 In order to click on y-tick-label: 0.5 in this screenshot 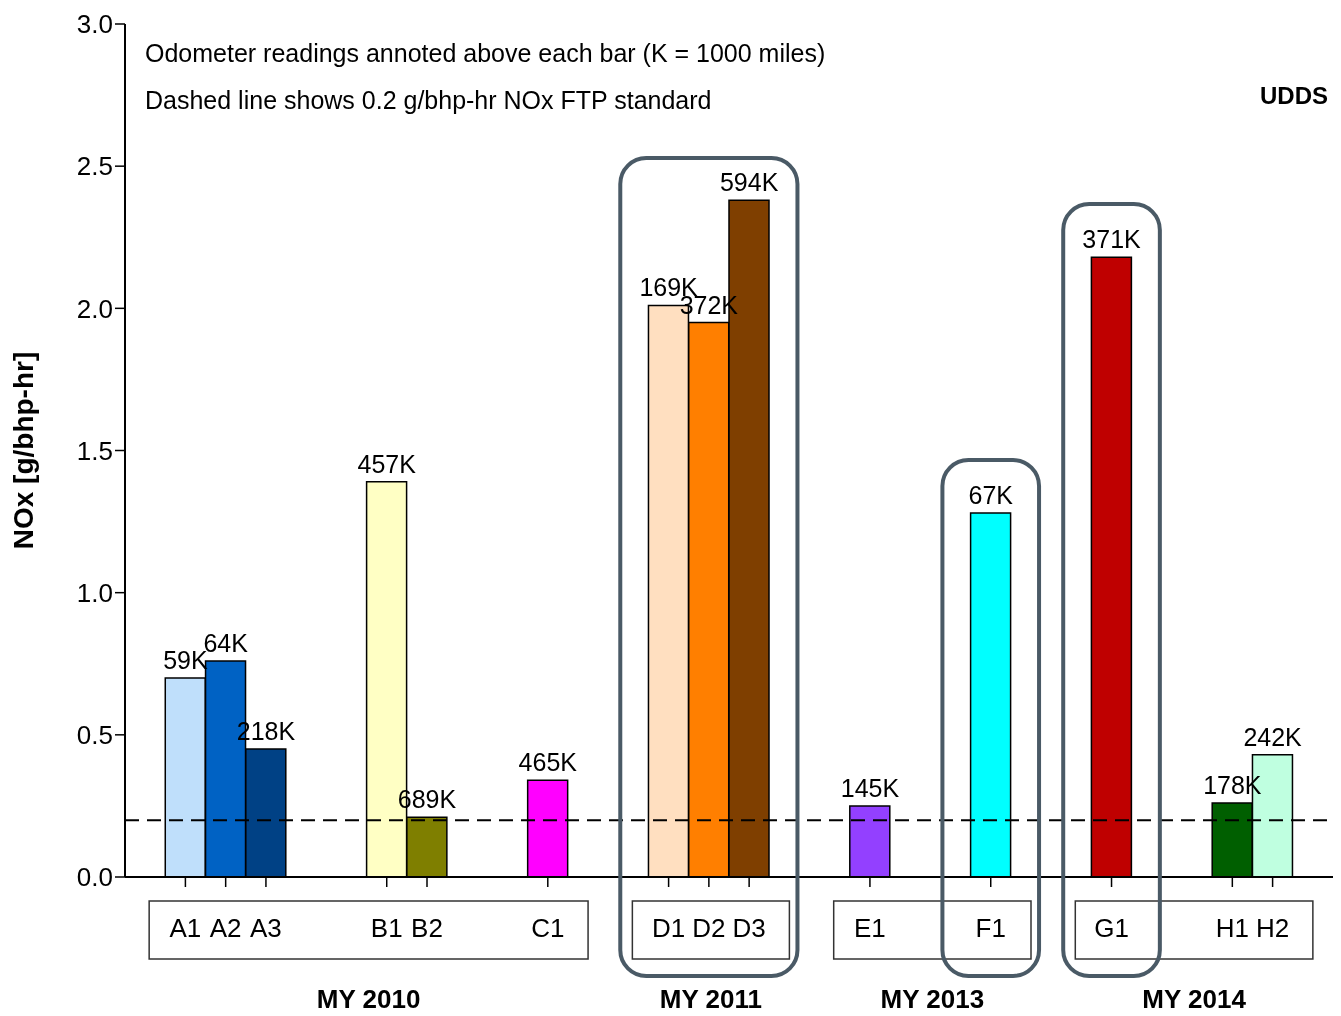, I will do `click(94, 735)`.